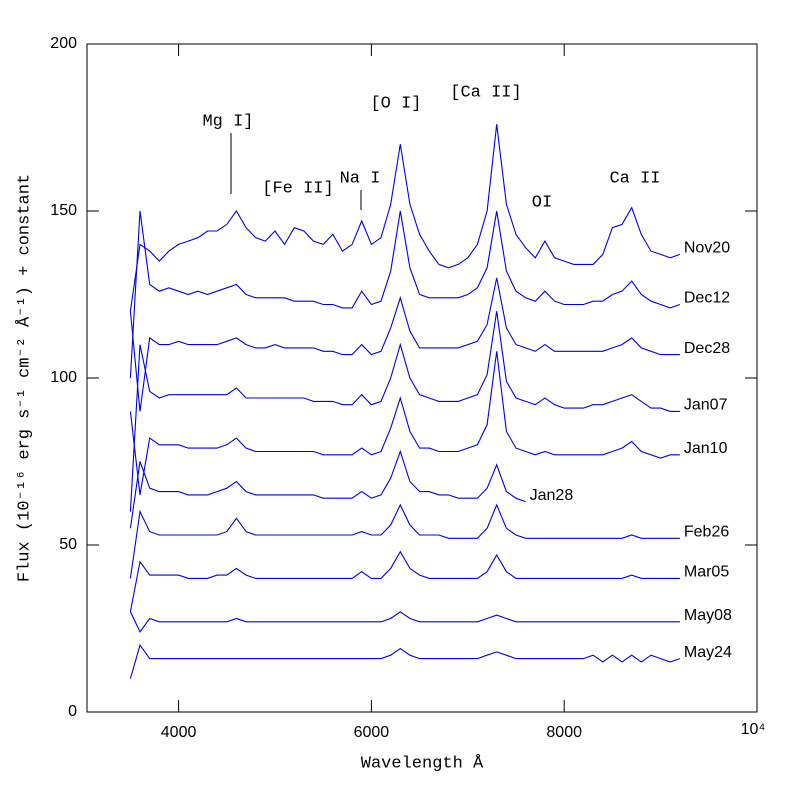 The width and height of the screenshot is (797, 797). I want to click on series-label: Mar05, so click(706, 572).